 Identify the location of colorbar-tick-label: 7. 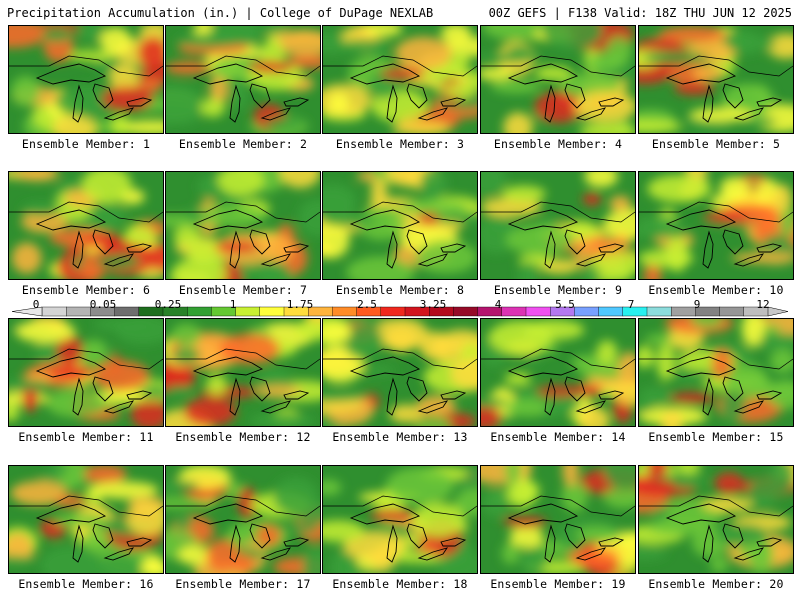
(631, 304).